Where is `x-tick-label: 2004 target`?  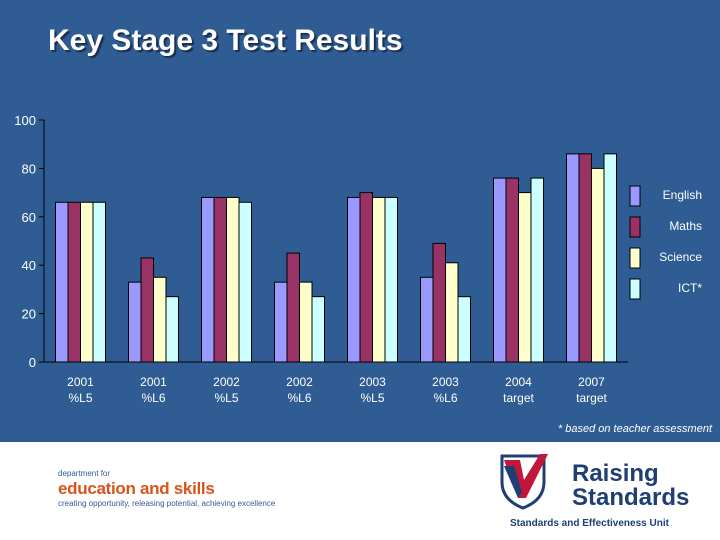 x-tick-label: 2004 target is located at coordinates (518, 390).